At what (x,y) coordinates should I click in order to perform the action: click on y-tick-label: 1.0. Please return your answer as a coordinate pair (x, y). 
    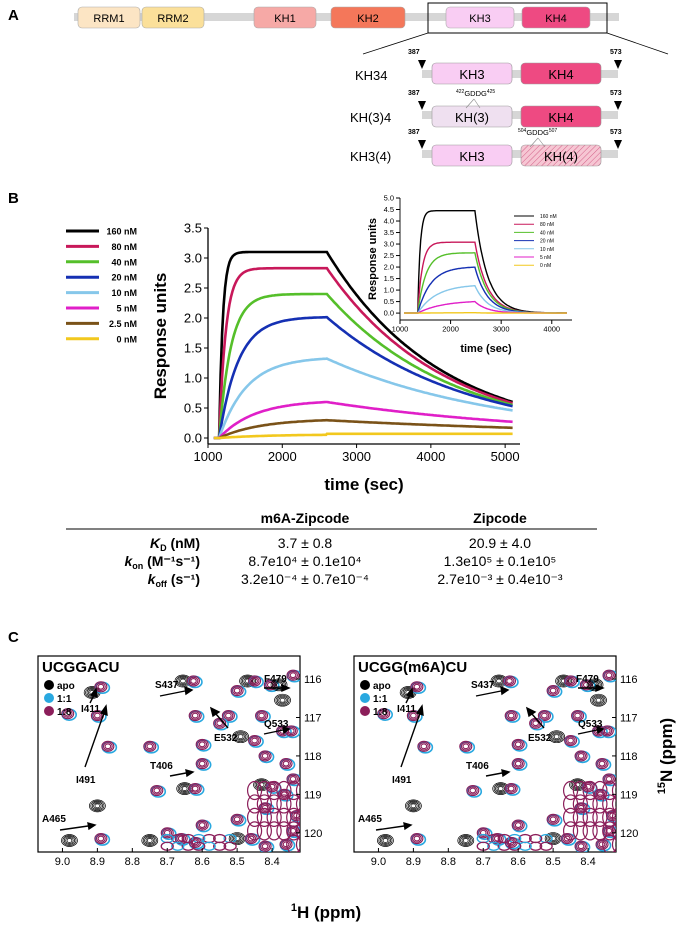
    Looking at the image, I should click on (389, 290).